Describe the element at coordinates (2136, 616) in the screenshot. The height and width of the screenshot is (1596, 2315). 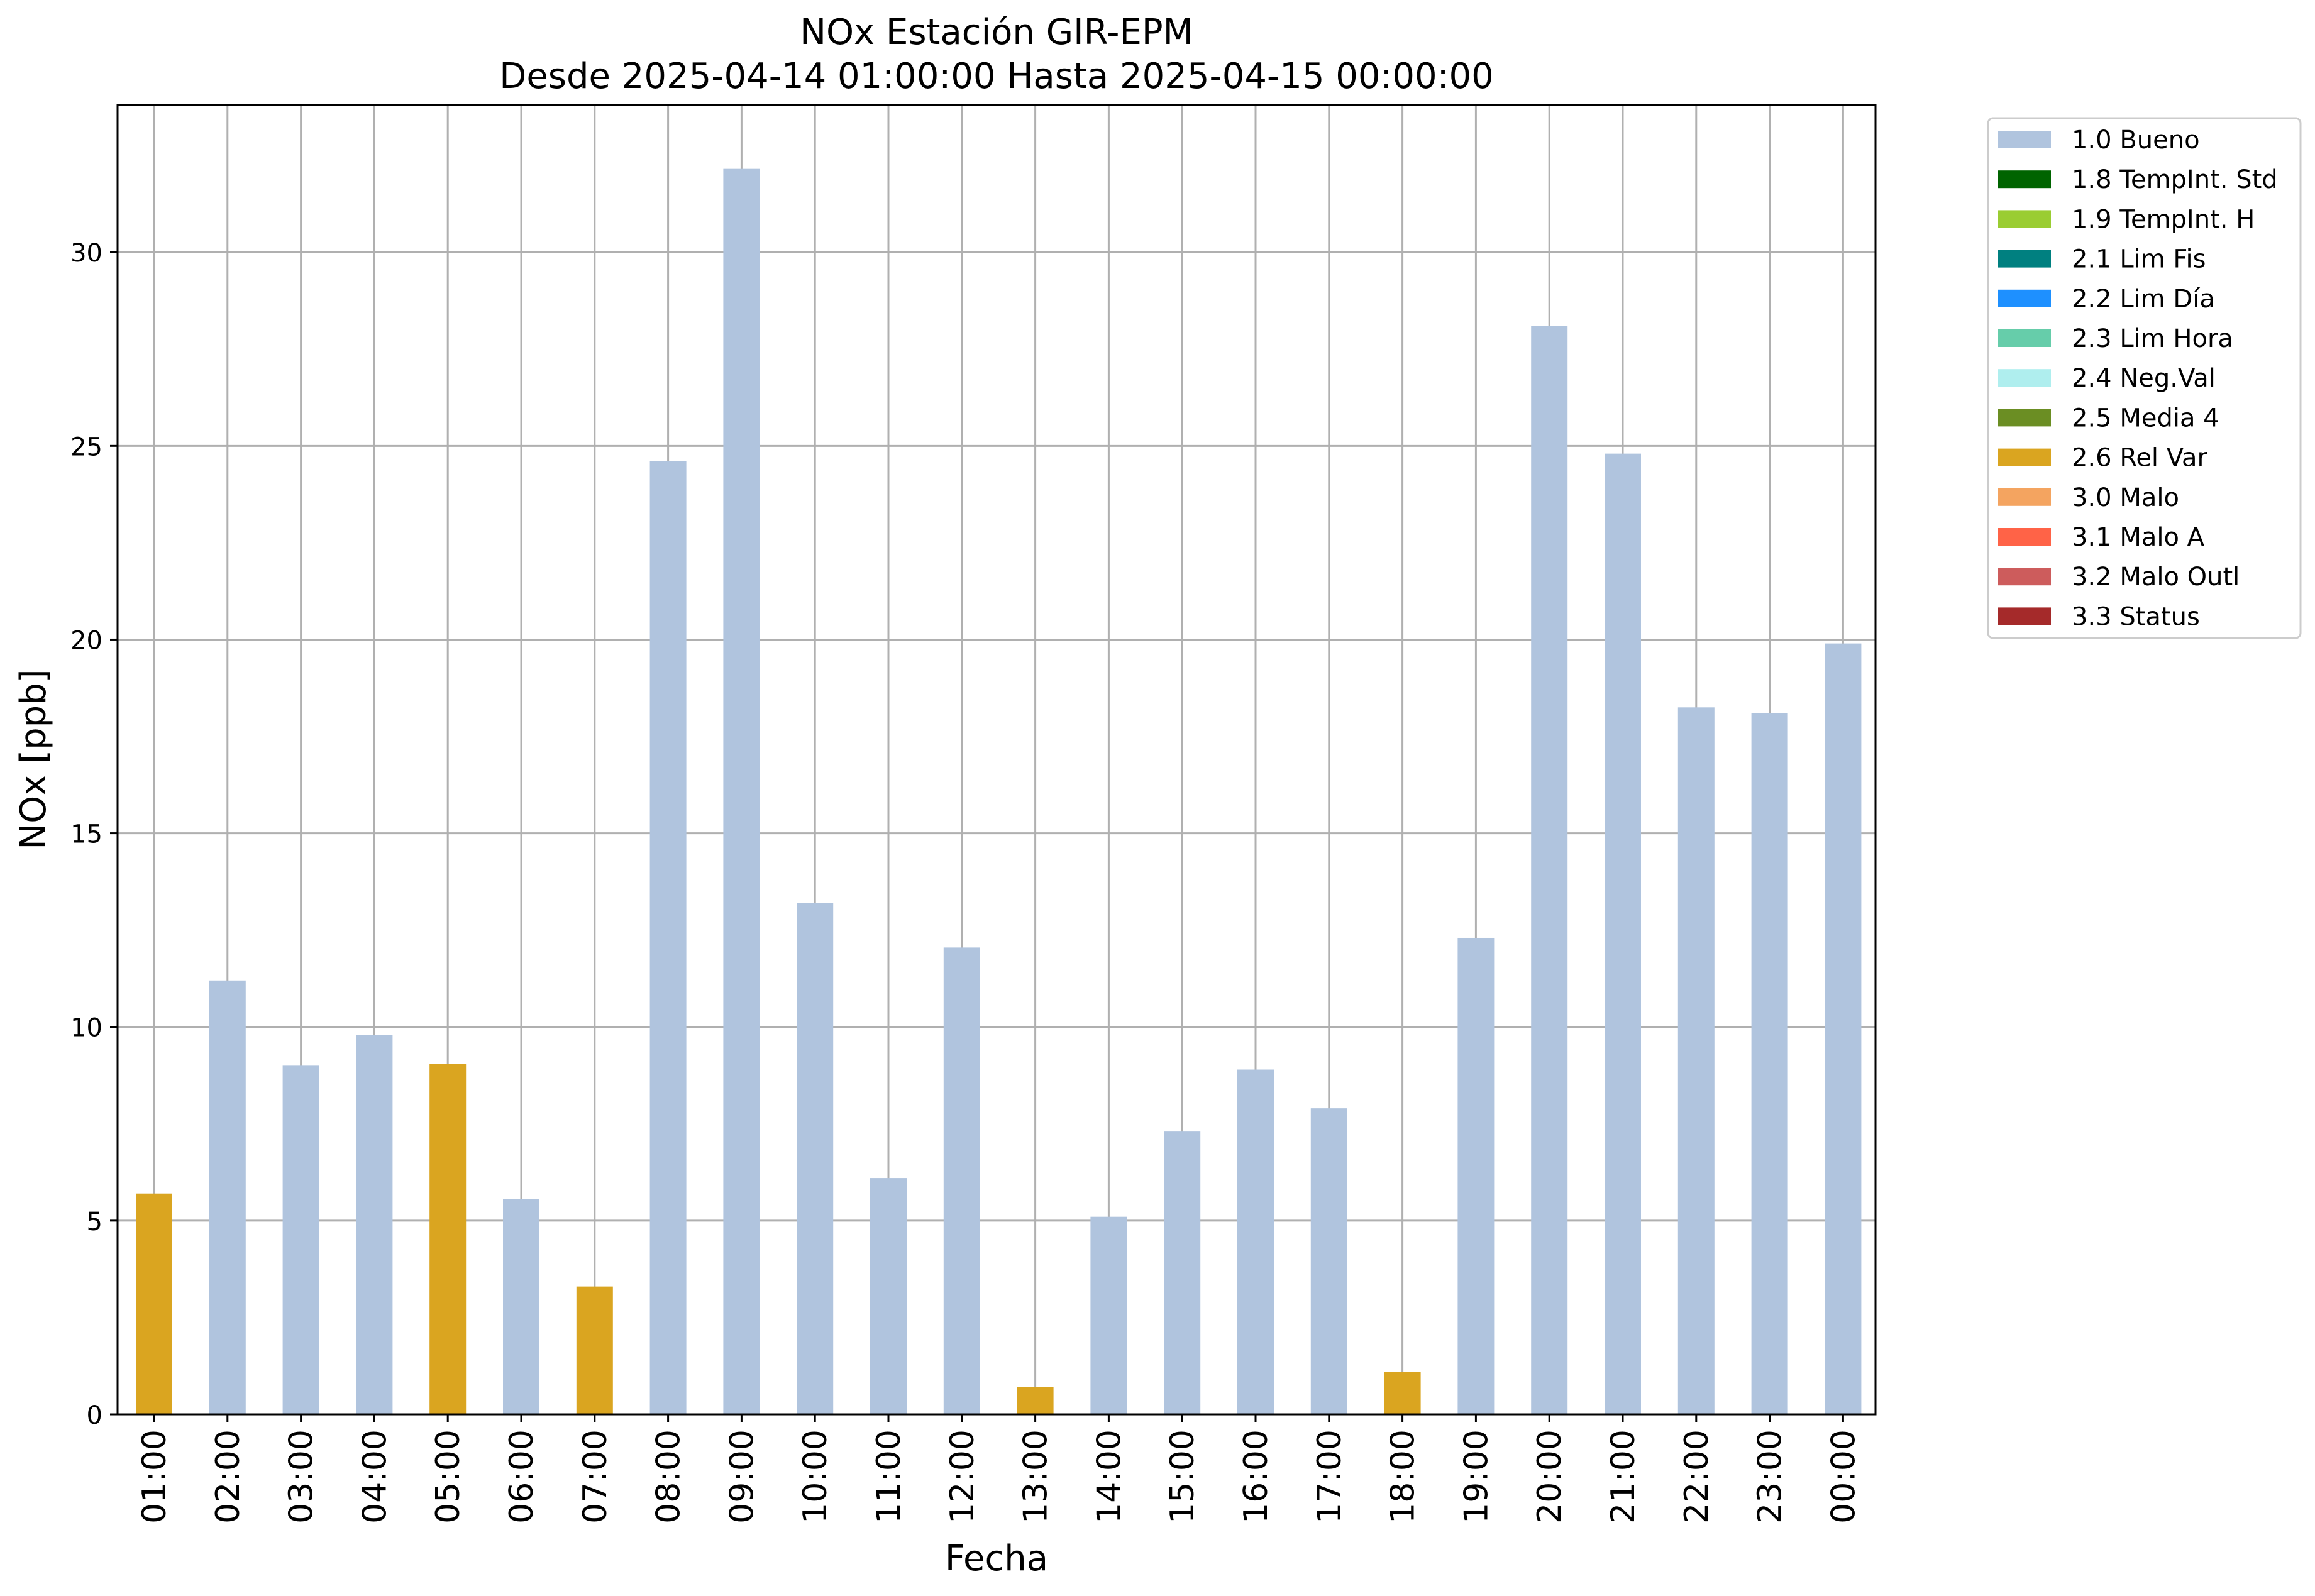
I see `legend-label: 3.3 Status` at that location.